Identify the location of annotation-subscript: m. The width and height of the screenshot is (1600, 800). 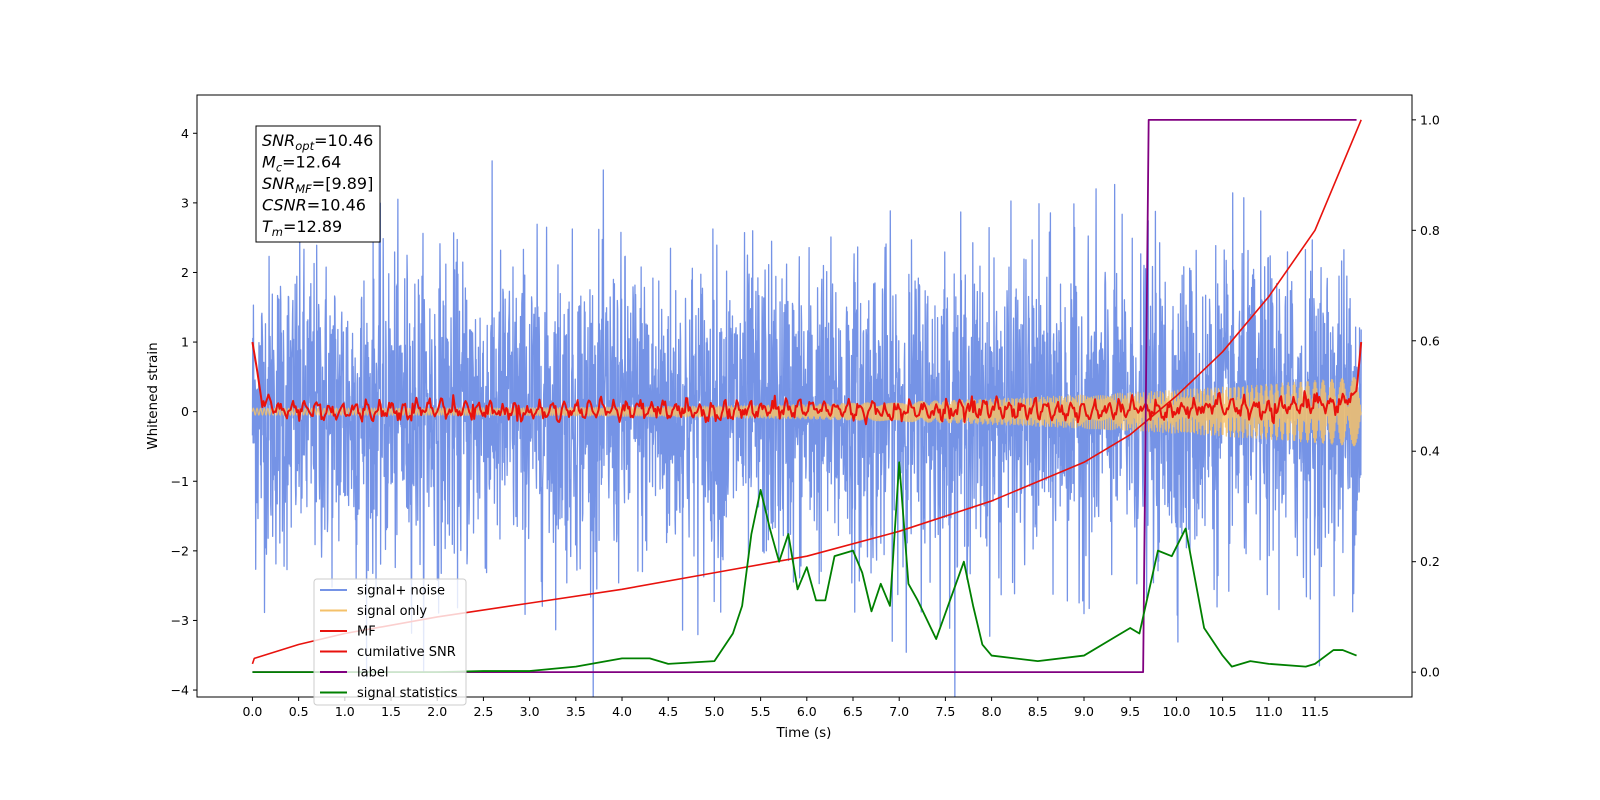
(277, 232).